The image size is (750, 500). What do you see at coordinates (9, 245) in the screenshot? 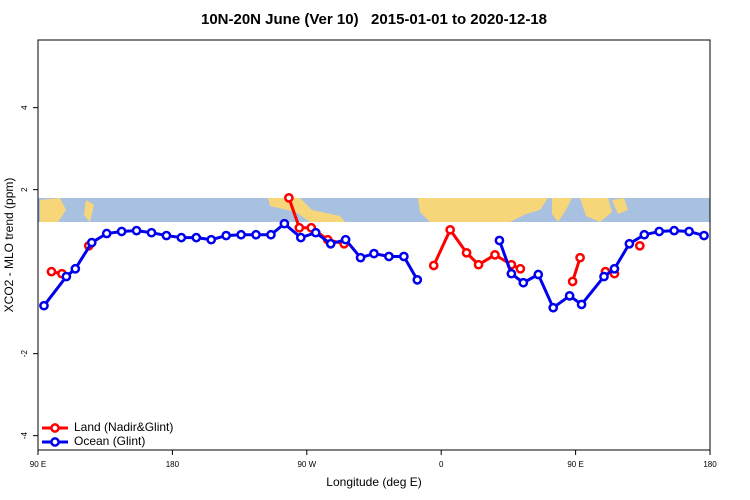
I see `y-axis-label: XCO2 - MLO trend (ppm)` at bounding box center [9, 245].